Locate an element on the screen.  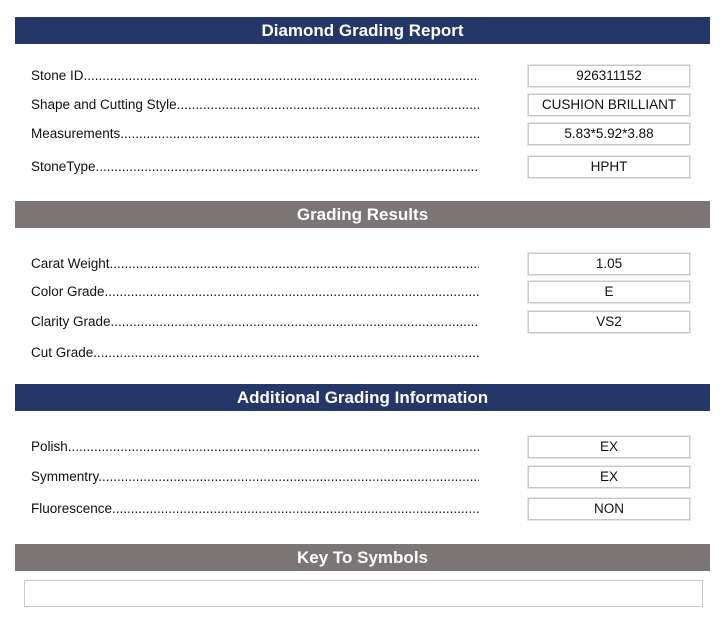
label: Fluorescence is located at coordinates (255, 509).